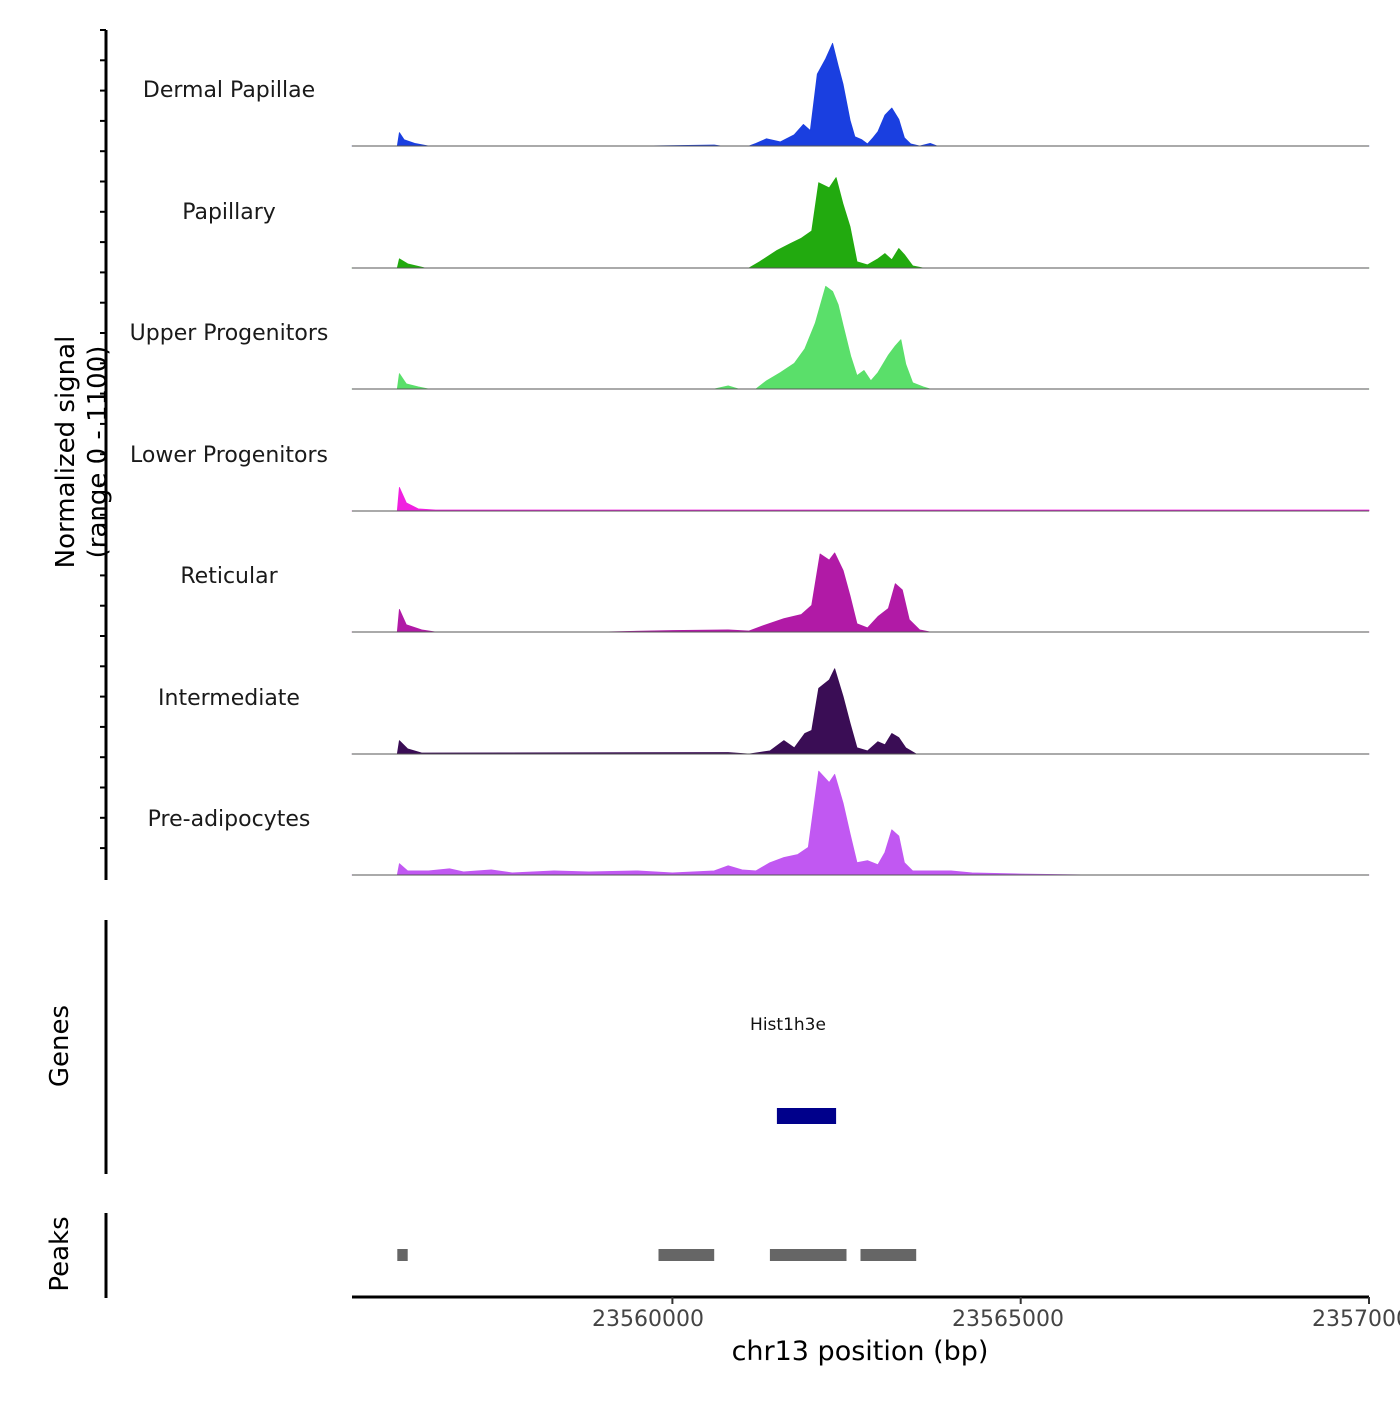  Describe the element at coordinates (60, 1254) in the screenshot. I see `peaks-track-title: Peaks` at that location.